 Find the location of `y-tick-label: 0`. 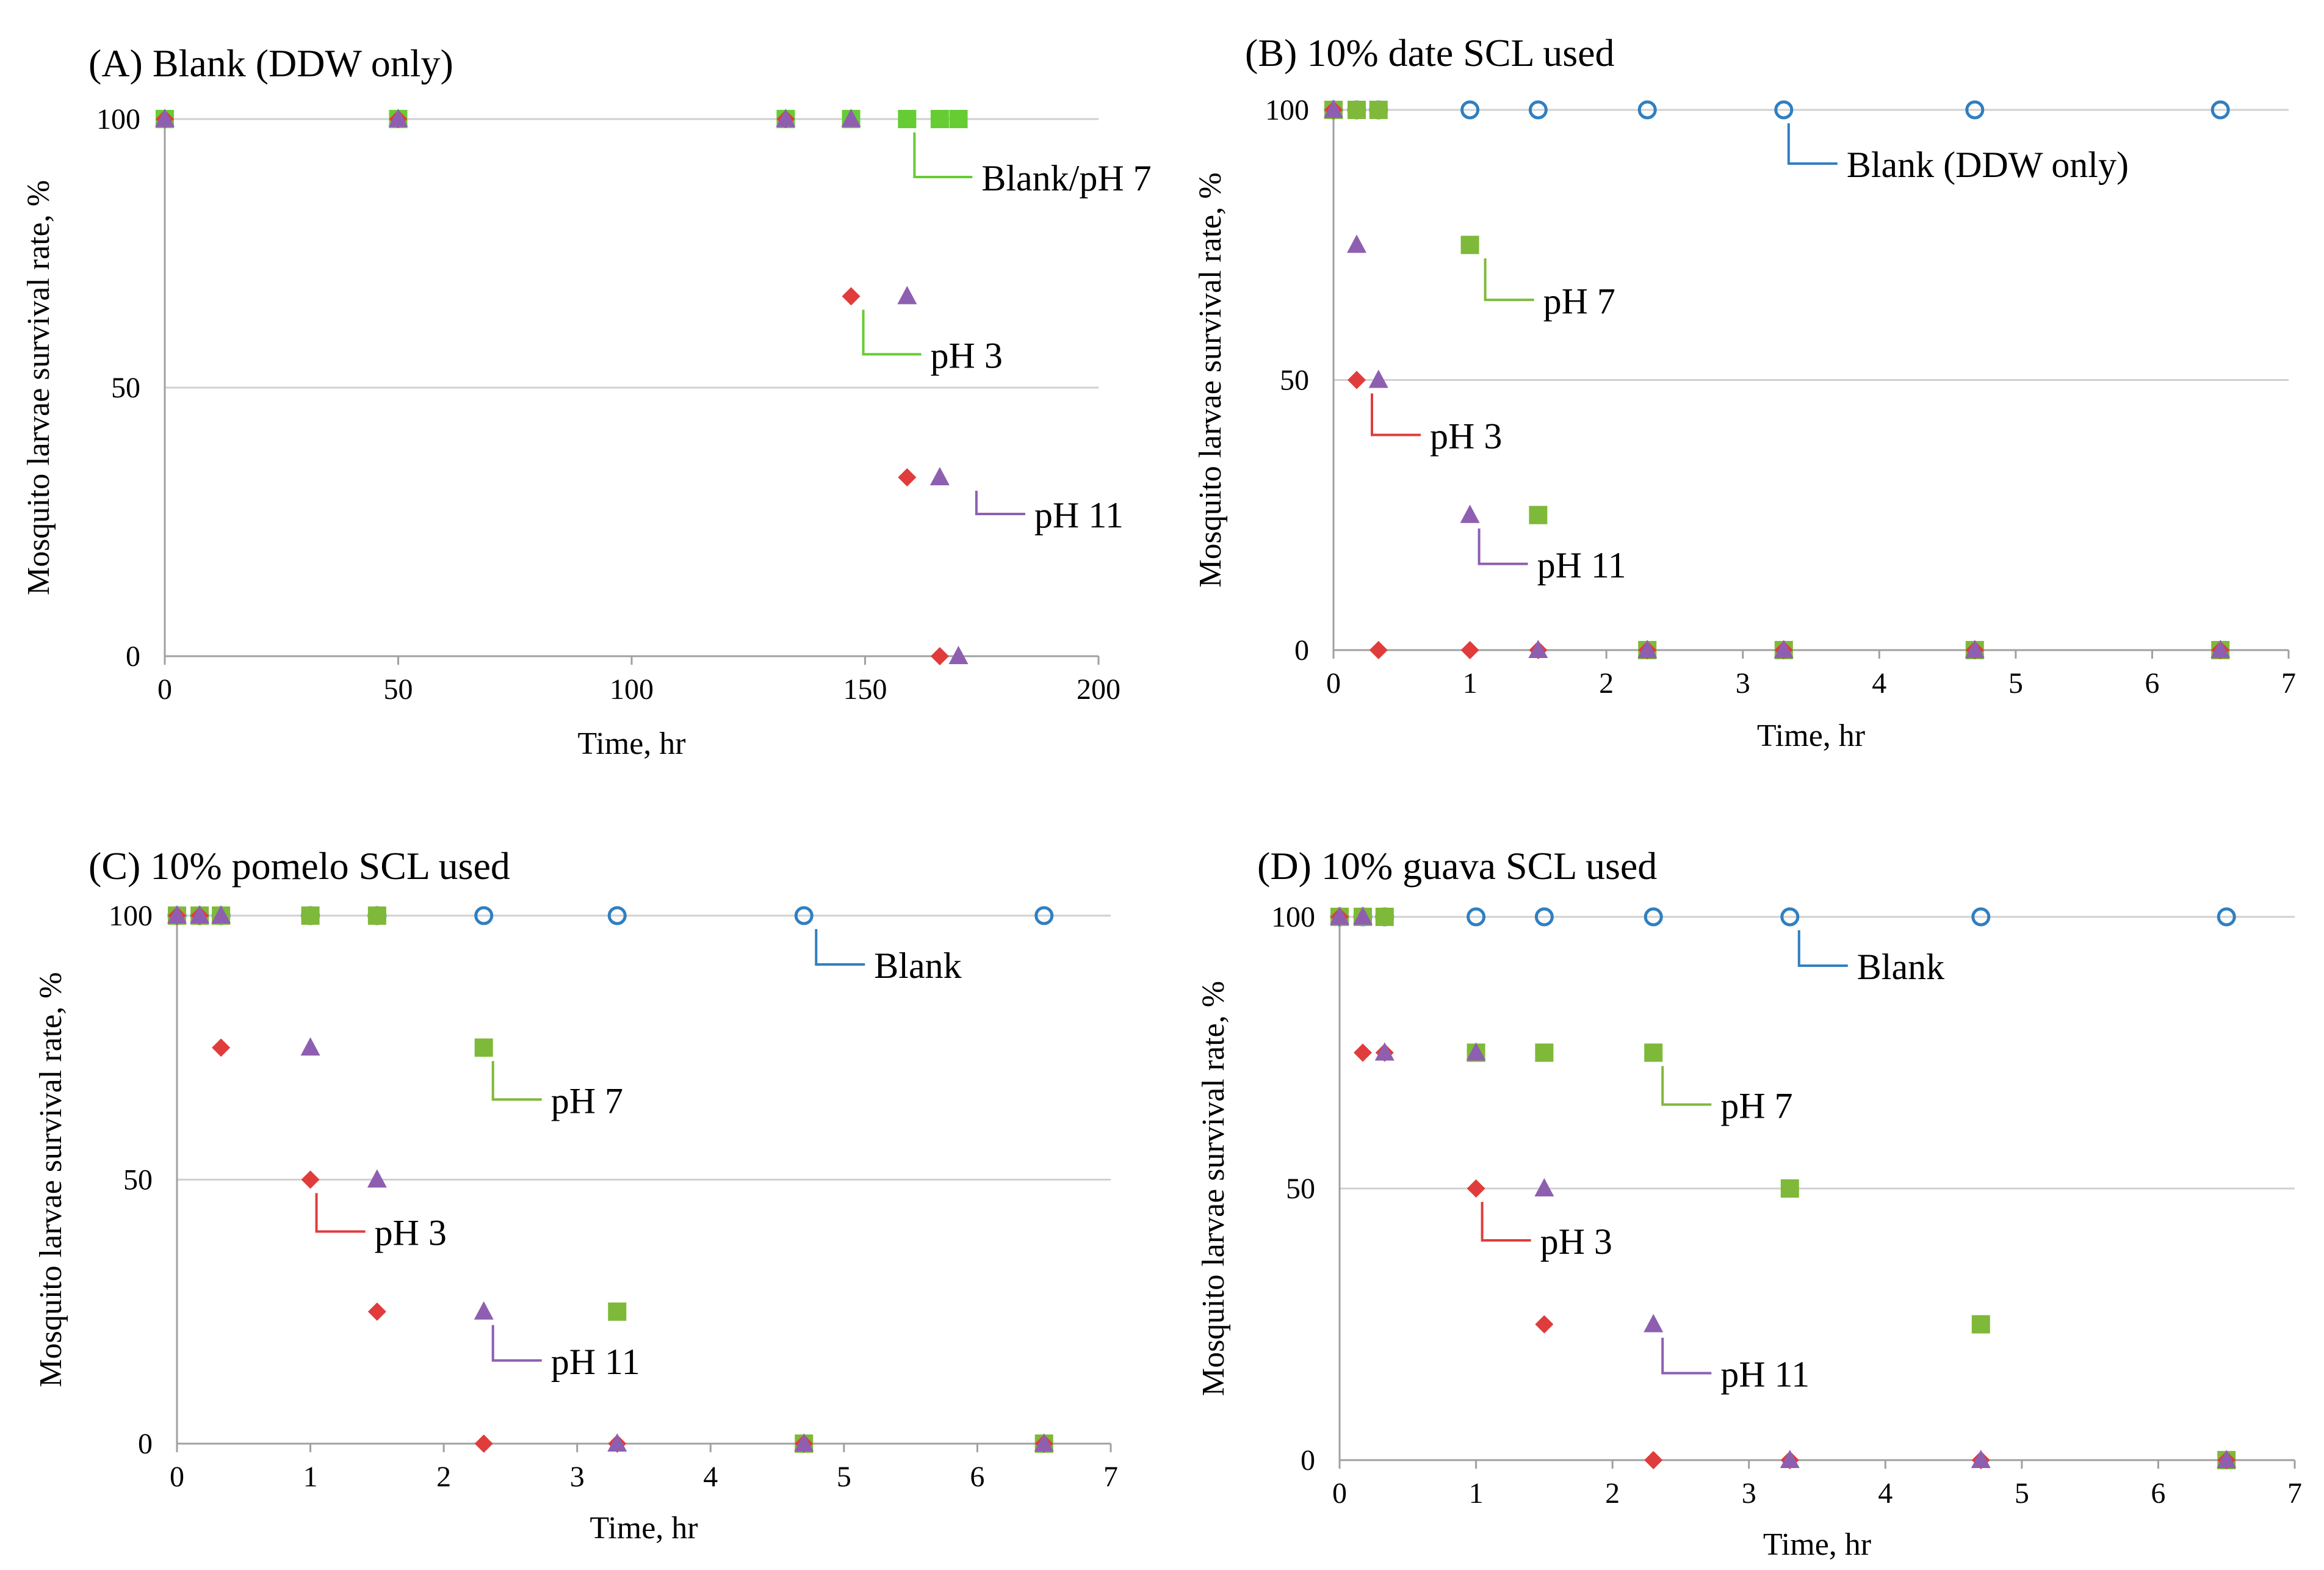

y-tick-label: 0 is located at coordinates (133, 656).